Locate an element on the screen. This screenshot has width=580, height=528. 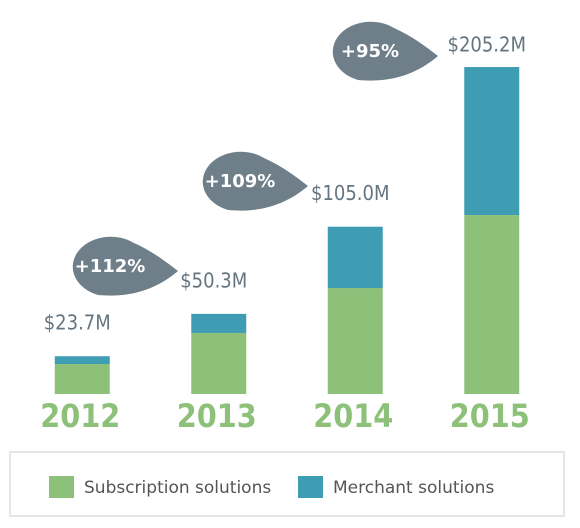
growth-label: +95% is located at coordinates (370, 51).